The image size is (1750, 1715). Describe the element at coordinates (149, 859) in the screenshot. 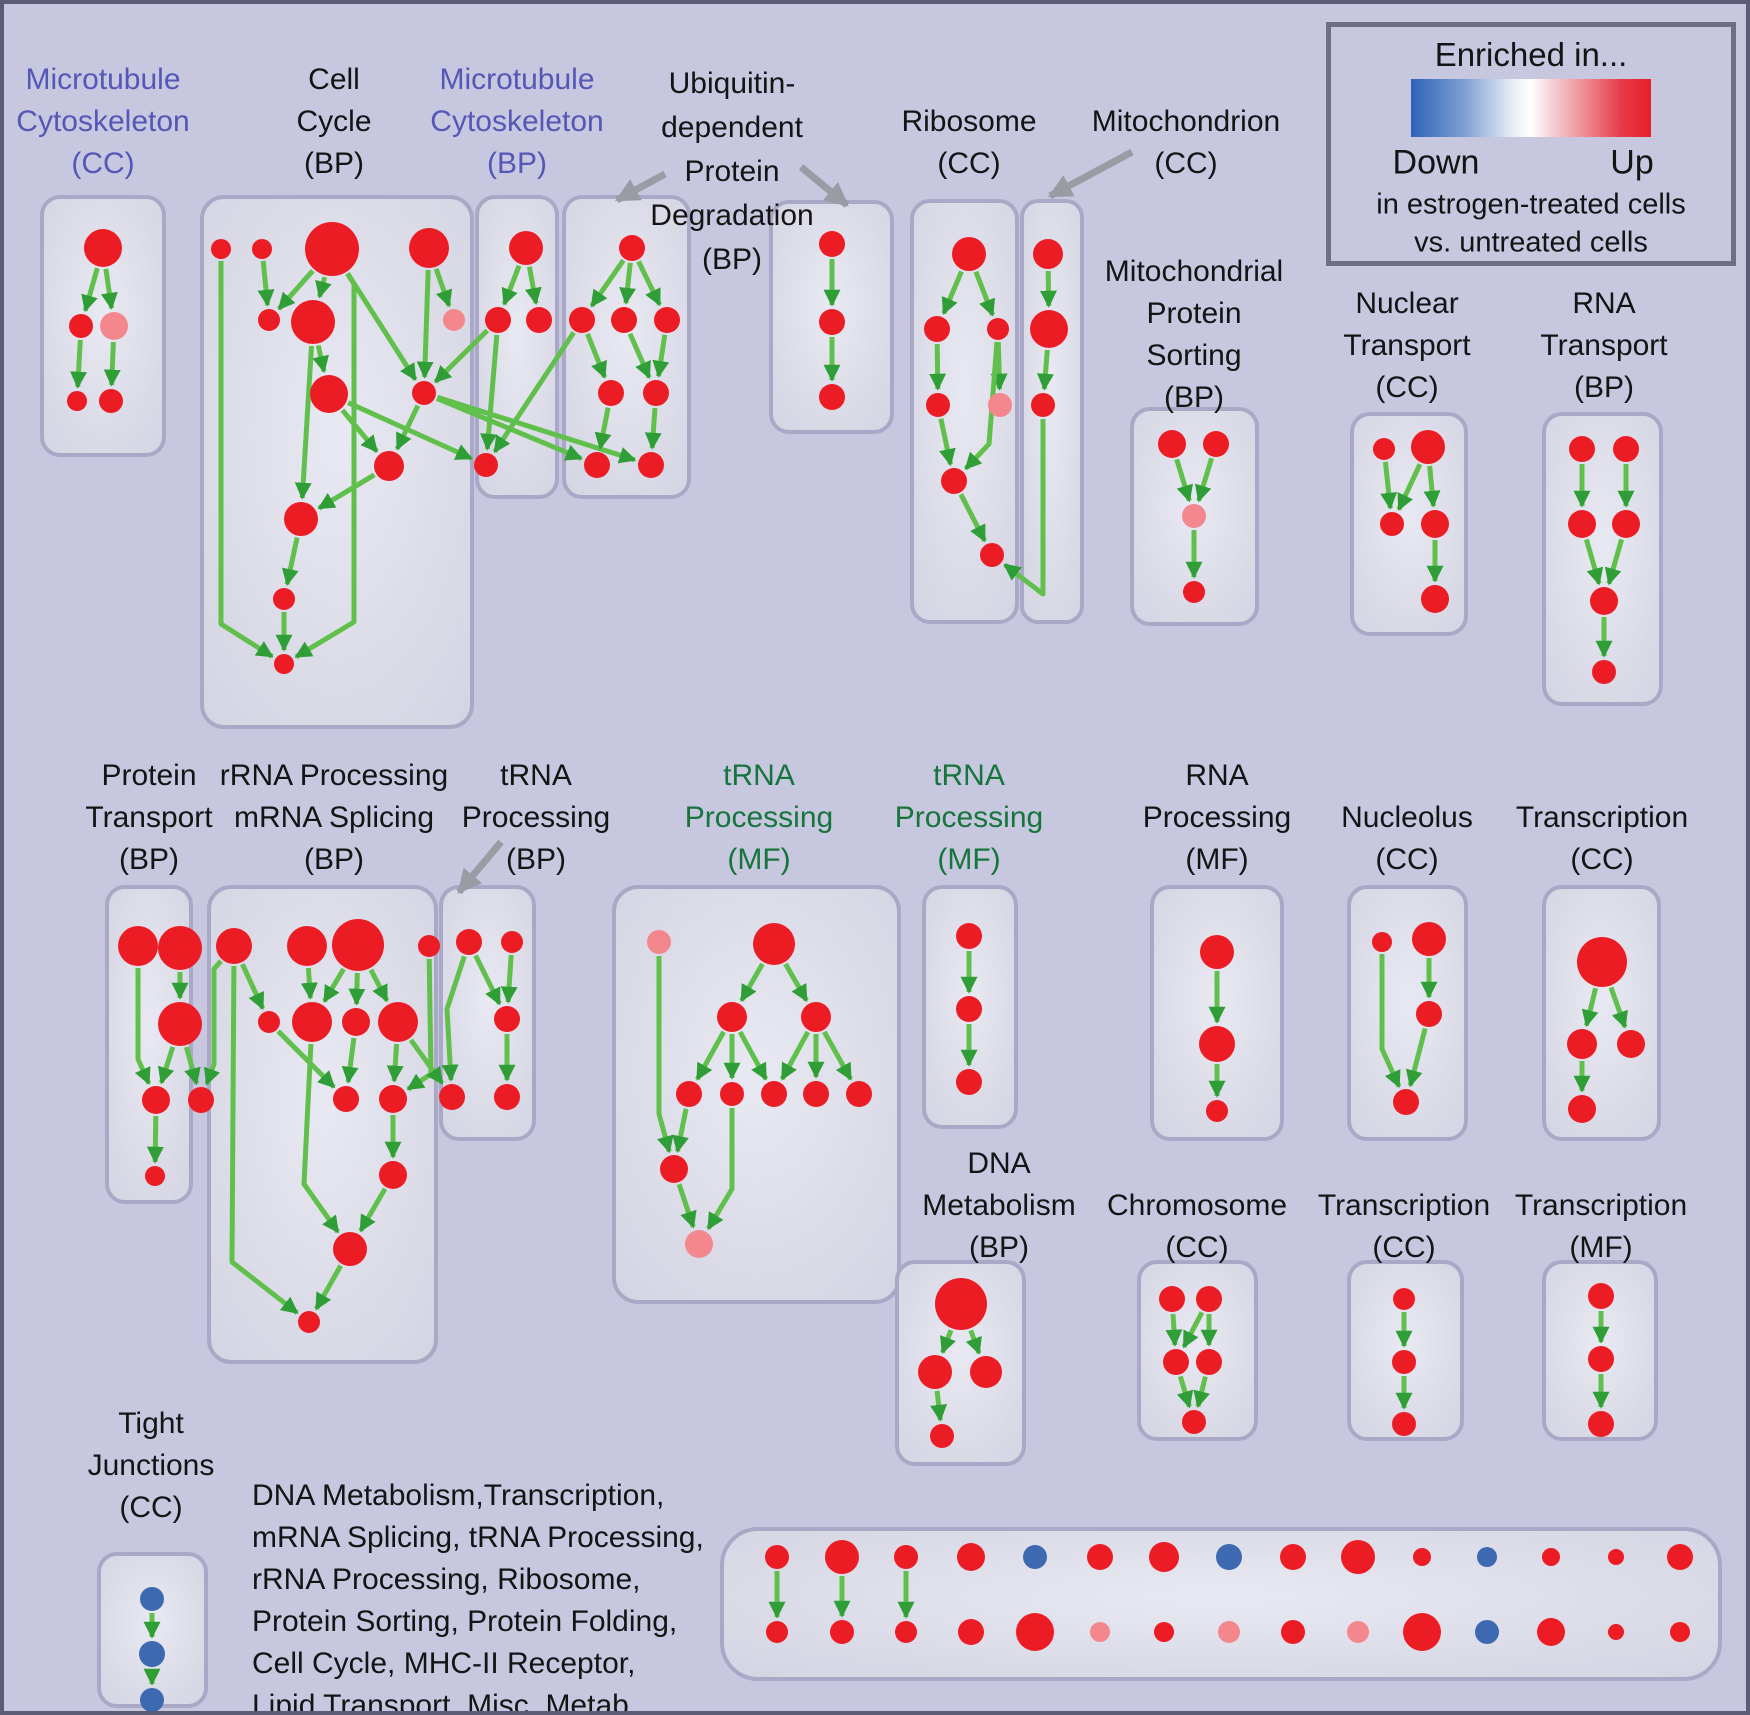

I see `protein-transport-bp-label-line-3: (BP)` at that location.